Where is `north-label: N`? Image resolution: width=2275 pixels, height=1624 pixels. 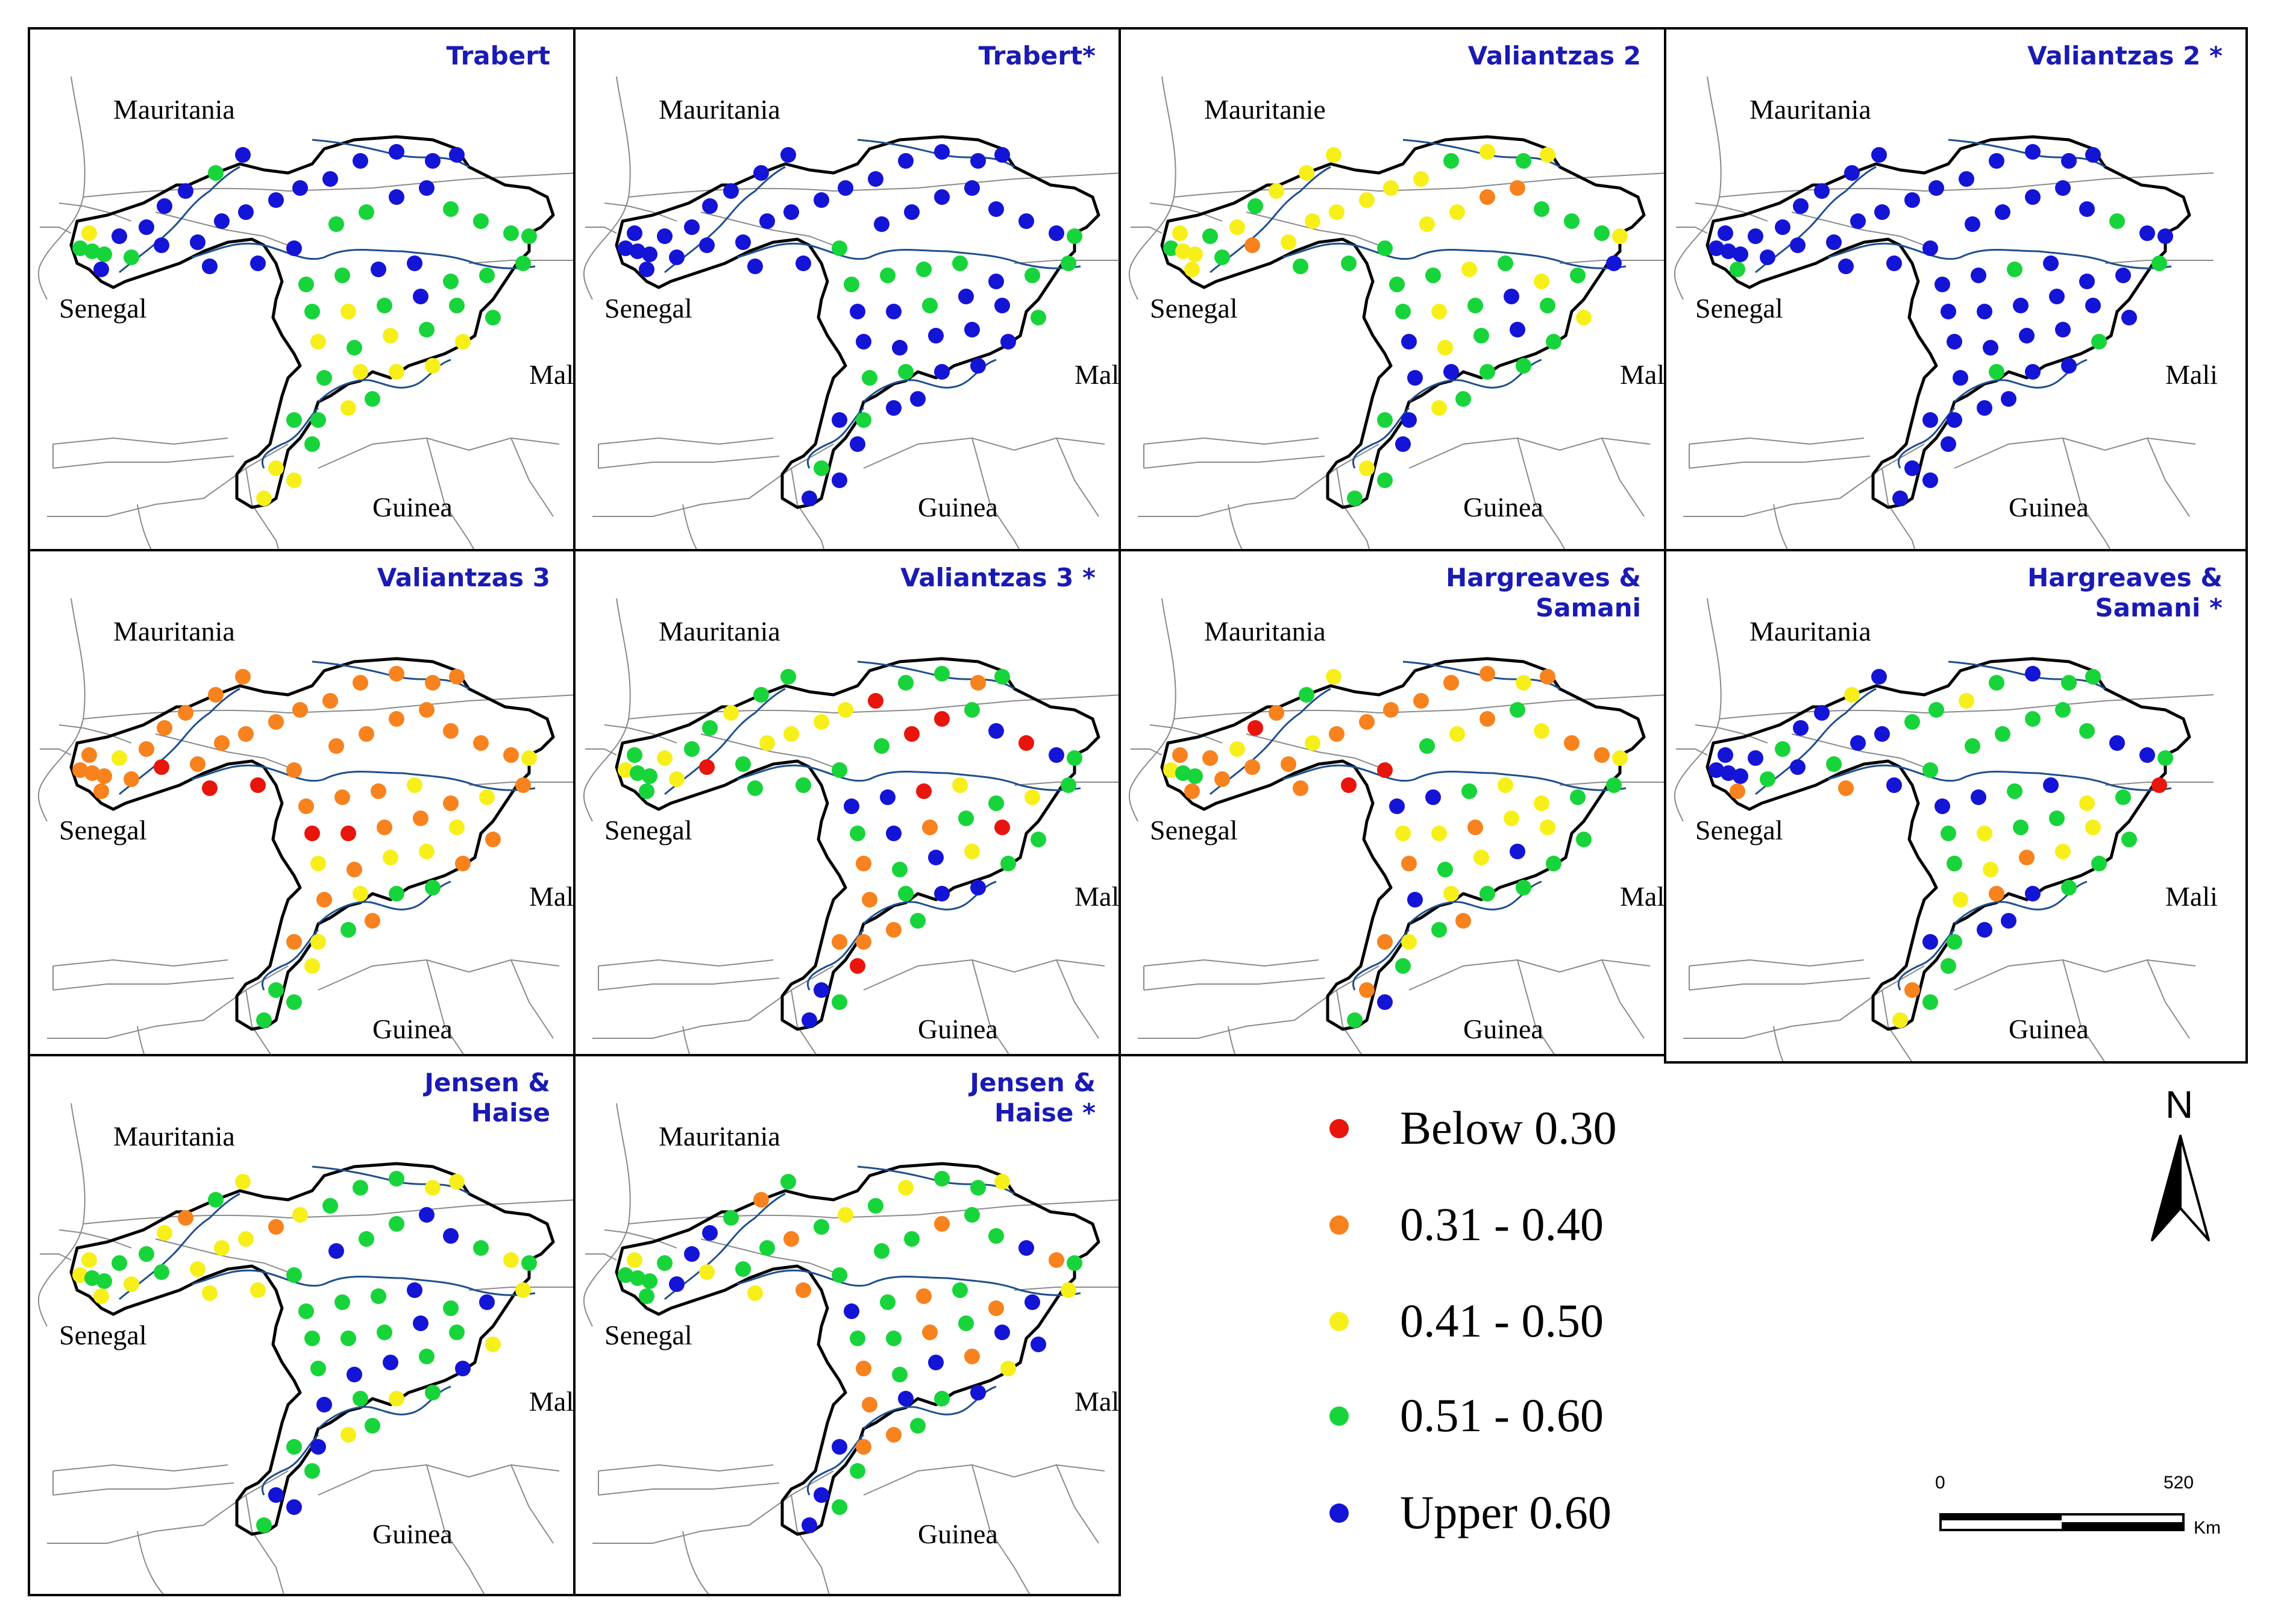 north-label: N is located at coordinates (2179, 1104).